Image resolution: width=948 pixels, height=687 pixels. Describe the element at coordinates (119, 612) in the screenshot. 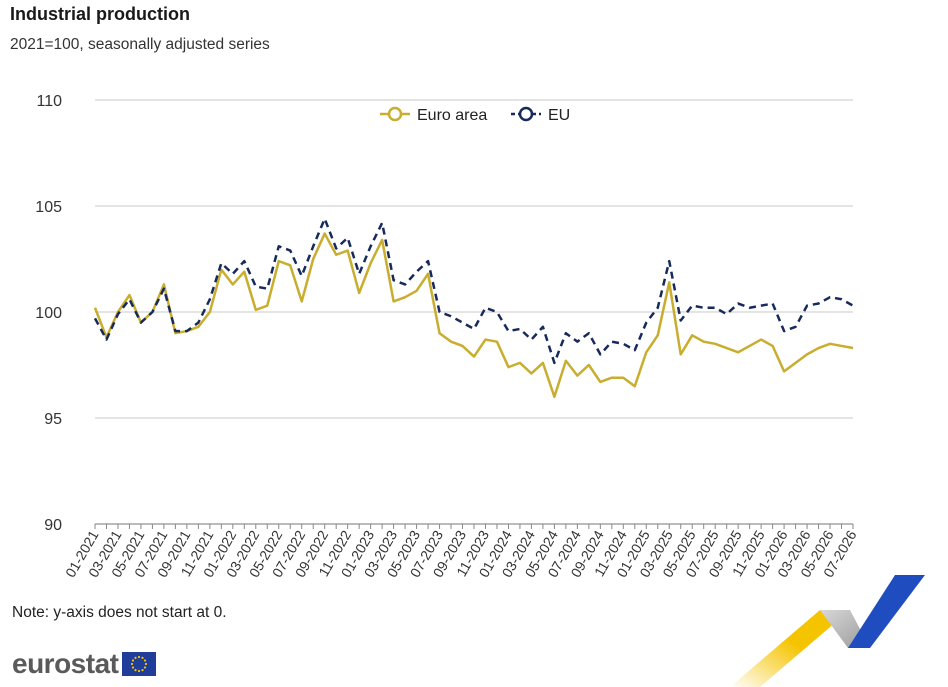

I see `footnote: Note: y-axis does not start at 0.` at that location.